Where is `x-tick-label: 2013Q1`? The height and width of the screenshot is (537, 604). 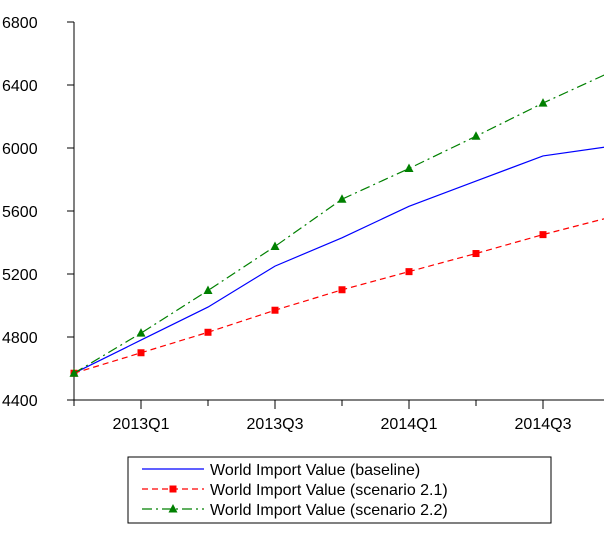
x-tick-label: 2013Q1 is located at coordinates (141, 424).